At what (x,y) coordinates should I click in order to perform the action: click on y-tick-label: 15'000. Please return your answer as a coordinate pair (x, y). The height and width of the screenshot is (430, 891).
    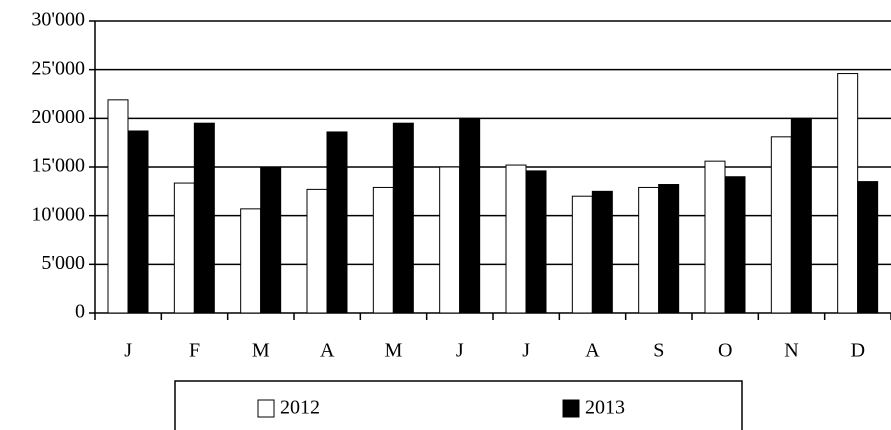
    Looking at the image, I should click on (58, 166).